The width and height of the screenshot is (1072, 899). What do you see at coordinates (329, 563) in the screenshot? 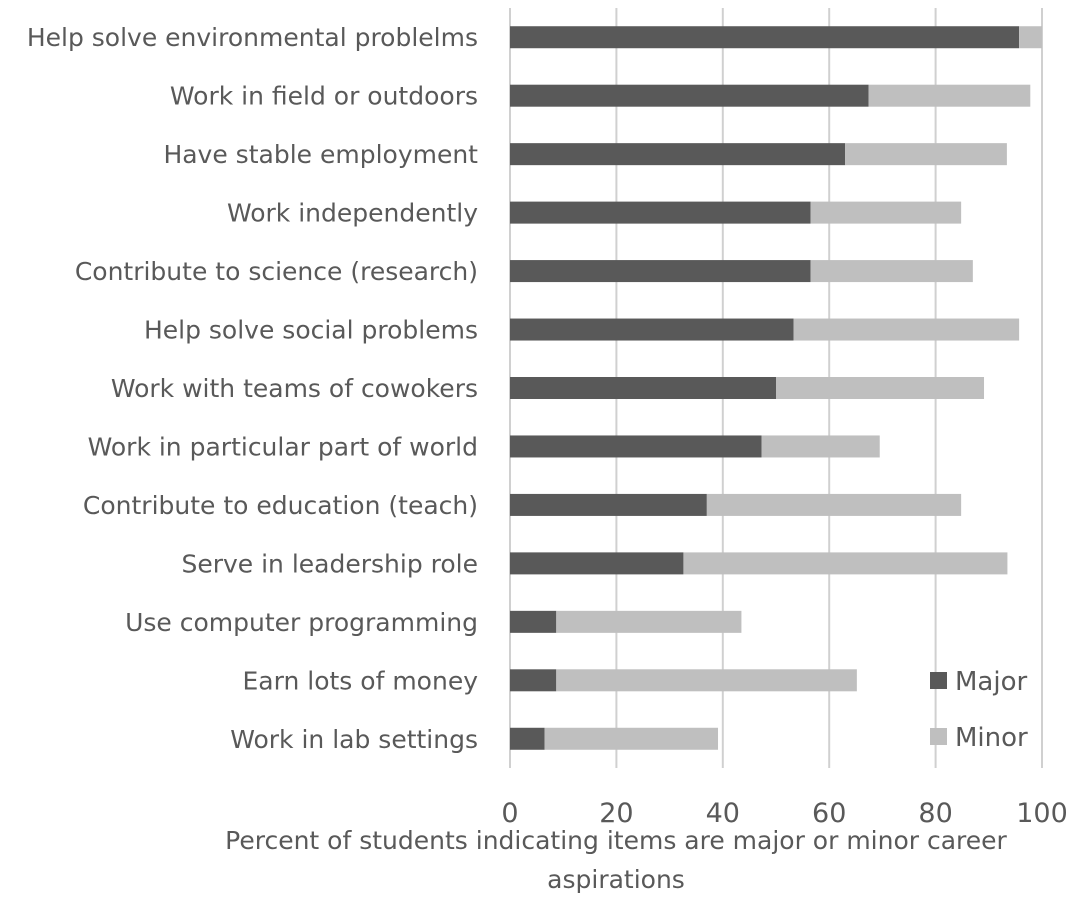
I see `category-label: Serve in leadership role` at bounding box center [329, 563].